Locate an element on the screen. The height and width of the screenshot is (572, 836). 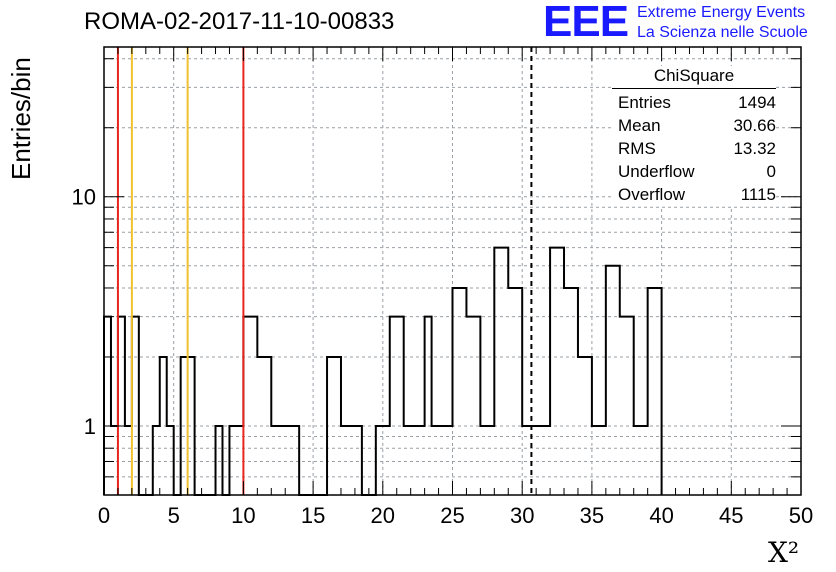
stats-value: 1494 is located at coordinates (757, 102).